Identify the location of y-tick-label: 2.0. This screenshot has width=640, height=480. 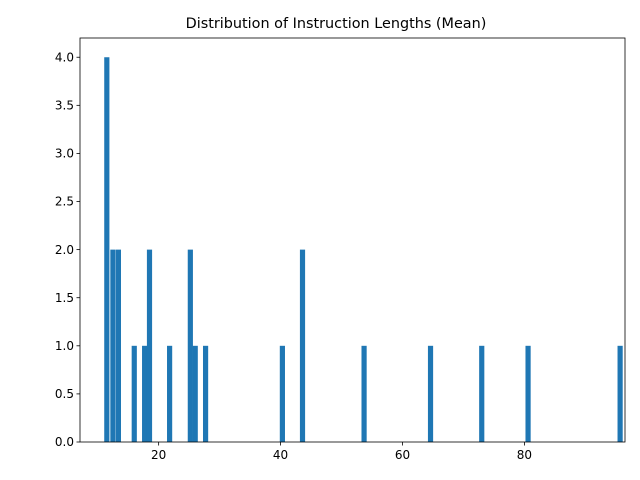
(64, 250).